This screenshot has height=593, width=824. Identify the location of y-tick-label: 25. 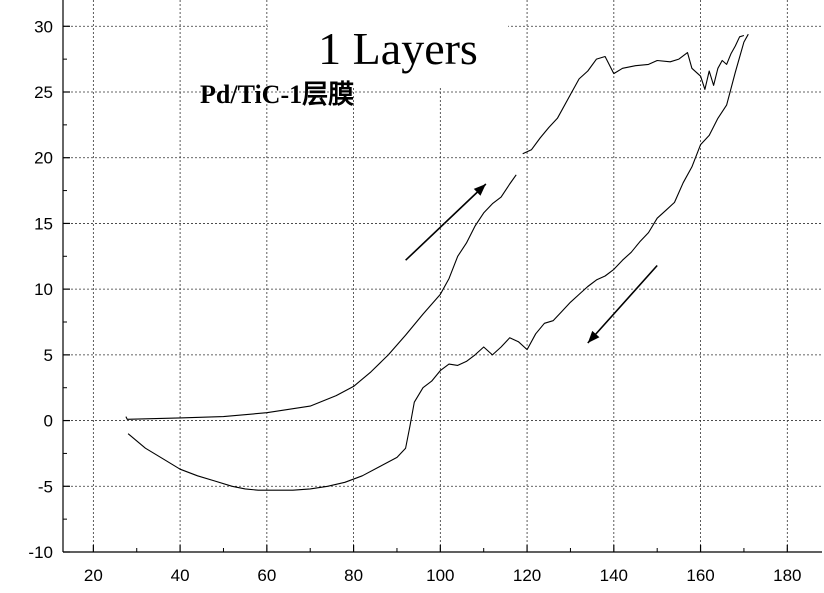
(43, 92).